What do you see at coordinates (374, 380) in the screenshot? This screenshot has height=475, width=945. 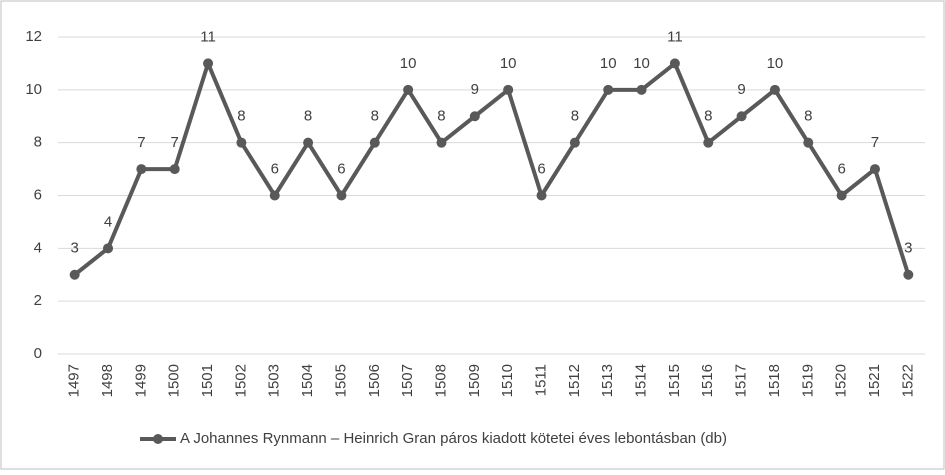 I see `x-tick-label: 1506` at bounding box center [374, 380].